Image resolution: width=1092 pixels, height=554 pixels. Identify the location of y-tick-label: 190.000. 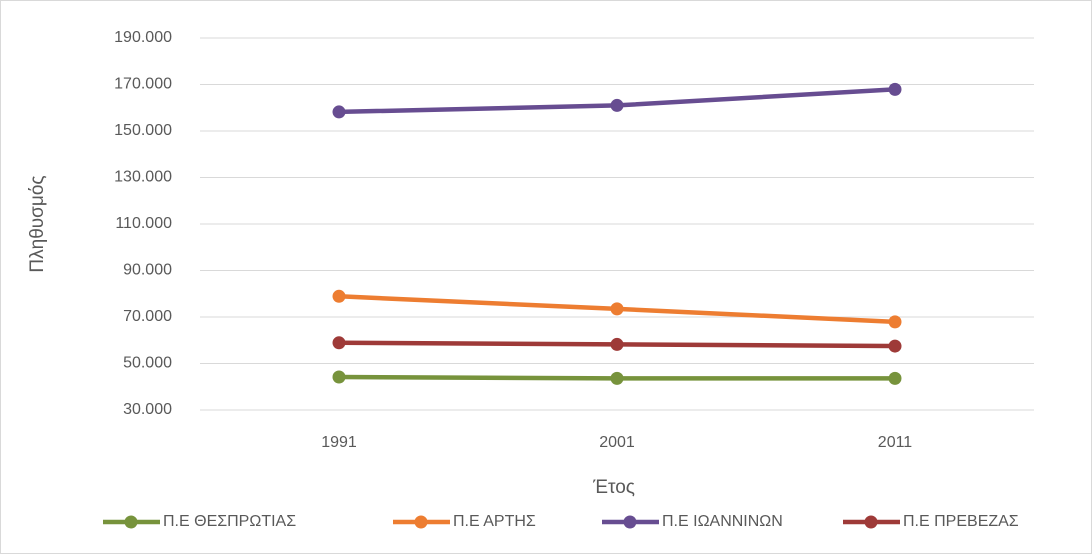
(143, 37).